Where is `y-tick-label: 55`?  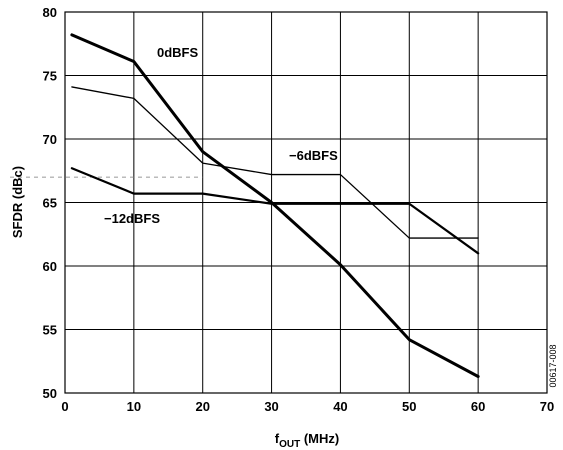 y-tick-label: 55 is located at coordinates (50, 330).